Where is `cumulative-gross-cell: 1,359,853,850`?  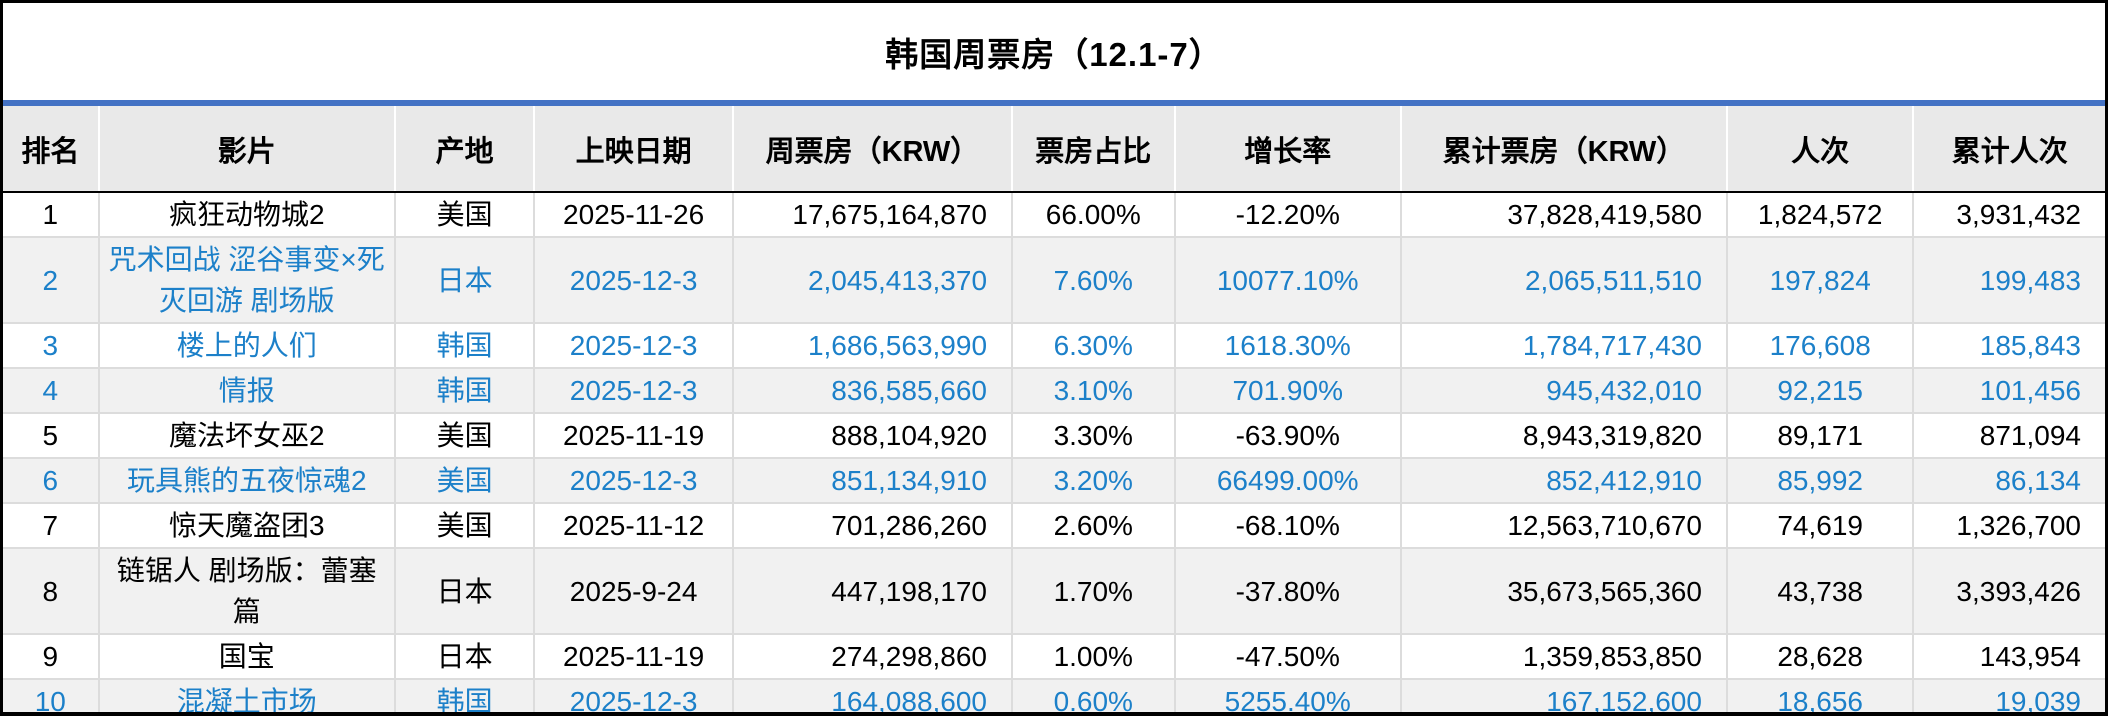 cumulative-gross-cell: 1,359,853,850 is located at coordinates (1564, 657).